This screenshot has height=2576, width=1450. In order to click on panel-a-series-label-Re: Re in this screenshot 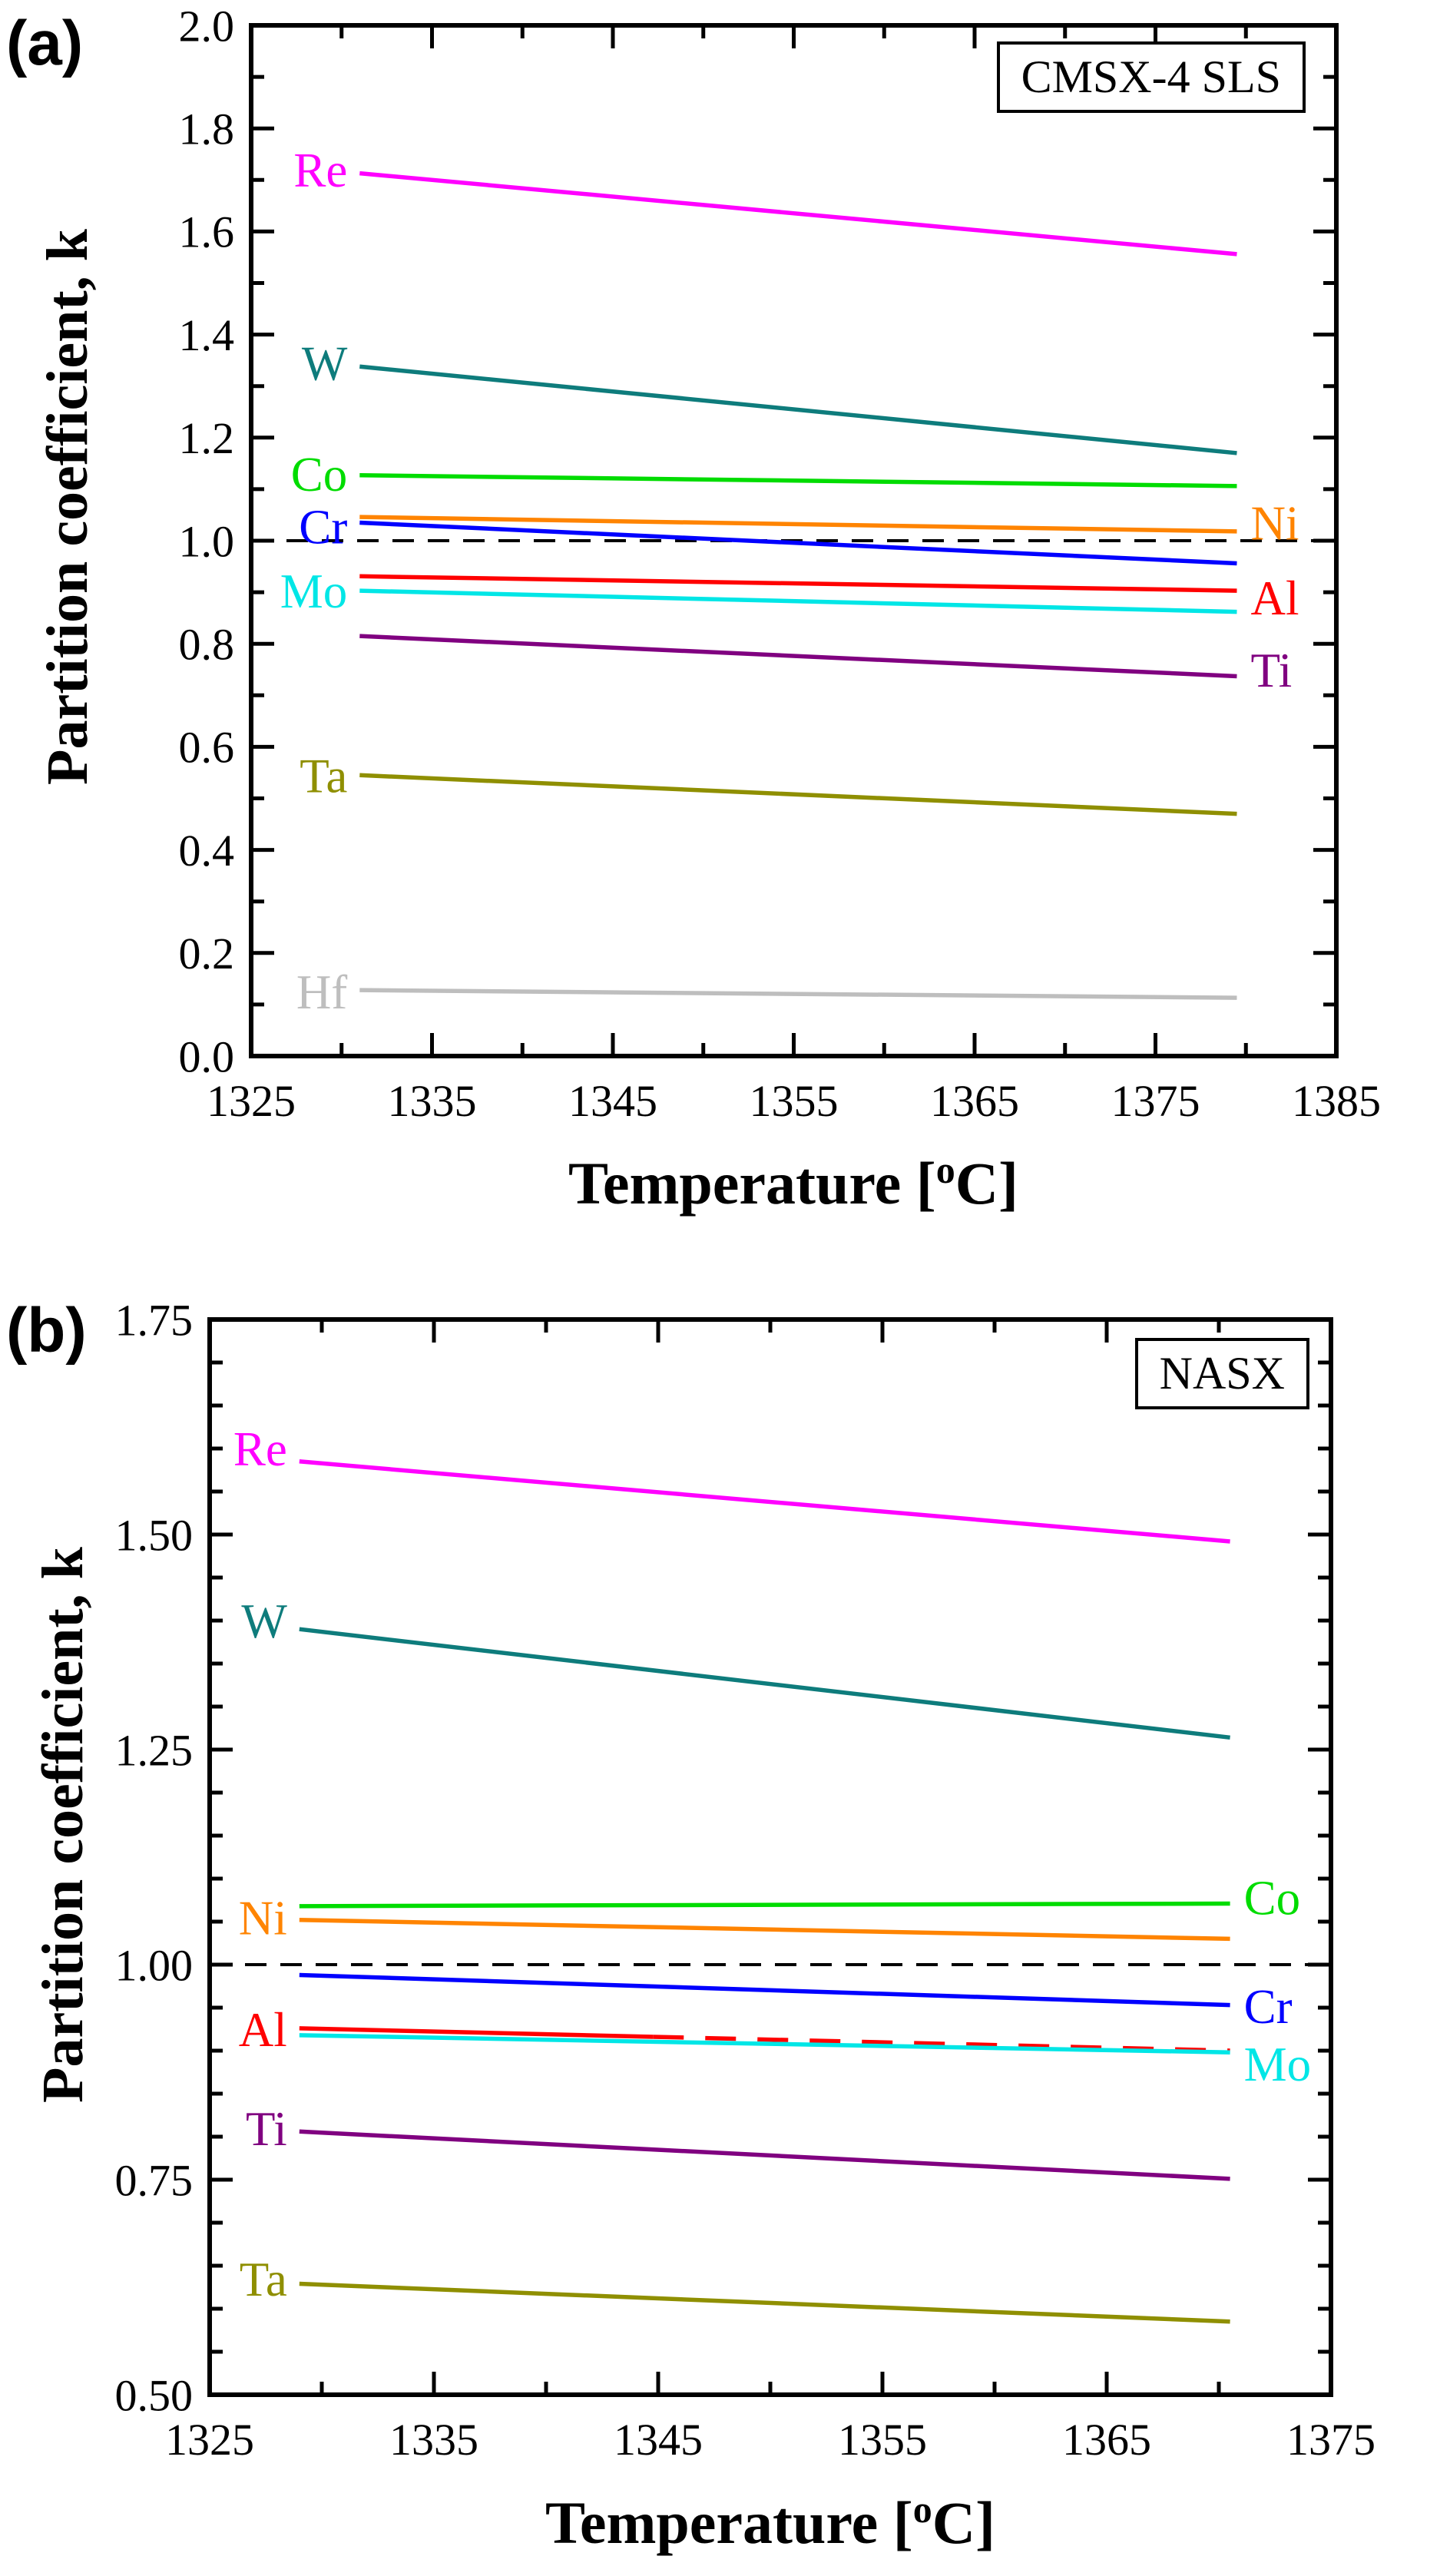, I will do `click(320, 170)`.